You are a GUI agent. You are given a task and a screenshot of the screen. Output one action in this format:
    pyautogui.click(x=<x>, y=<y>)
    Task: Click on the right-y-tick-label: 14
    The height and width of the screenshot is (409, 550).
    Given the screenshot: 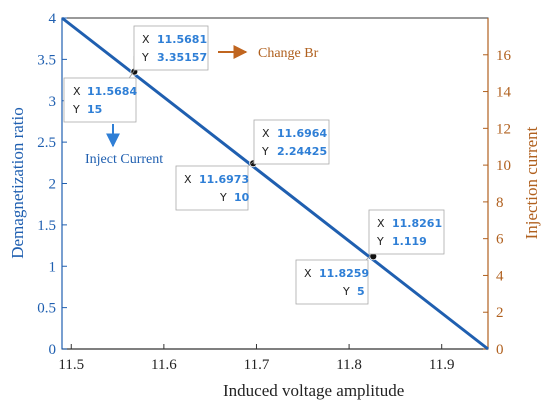 What is the action you would take?
    pyautogui.click(x=504, y=93)
    